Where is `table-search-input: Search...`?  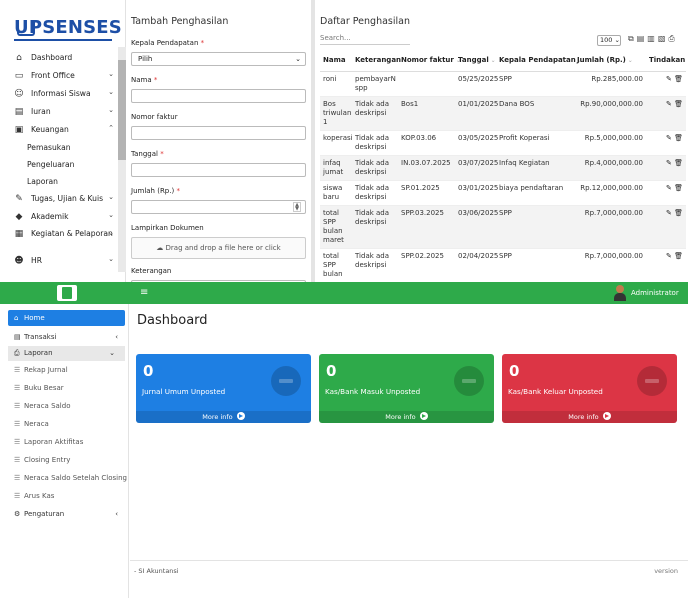
table-search-input: Search... is located at coordinates (365, 39).